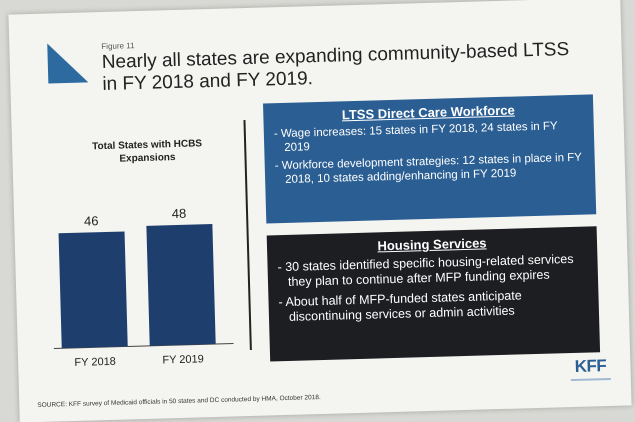 The image size is (635, 422). I want to click on chart-title: Total States with HCBS Expansions, so click(147, 151).